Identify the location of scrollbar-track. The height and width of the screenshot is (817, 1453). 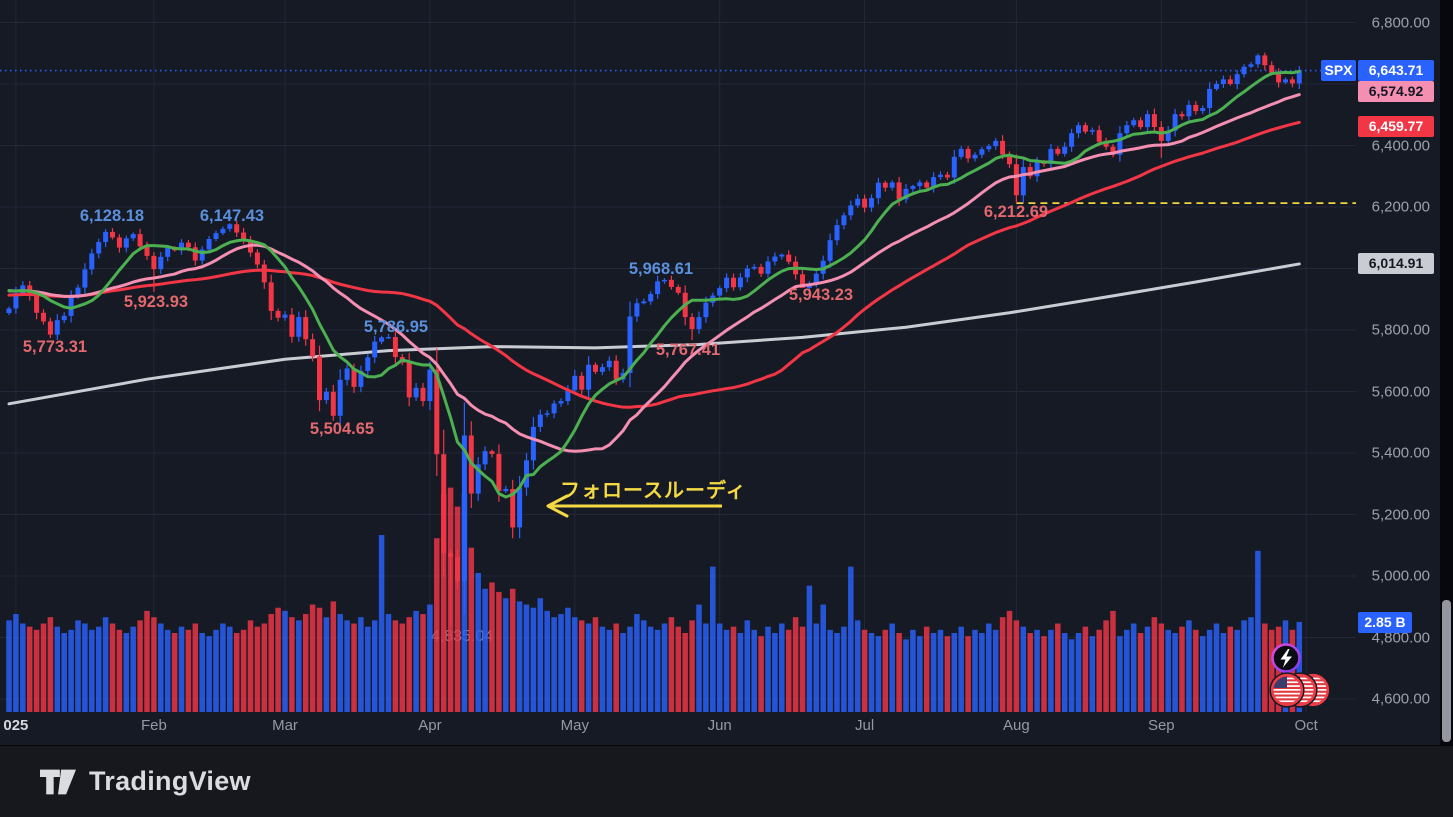
(1446, 372).